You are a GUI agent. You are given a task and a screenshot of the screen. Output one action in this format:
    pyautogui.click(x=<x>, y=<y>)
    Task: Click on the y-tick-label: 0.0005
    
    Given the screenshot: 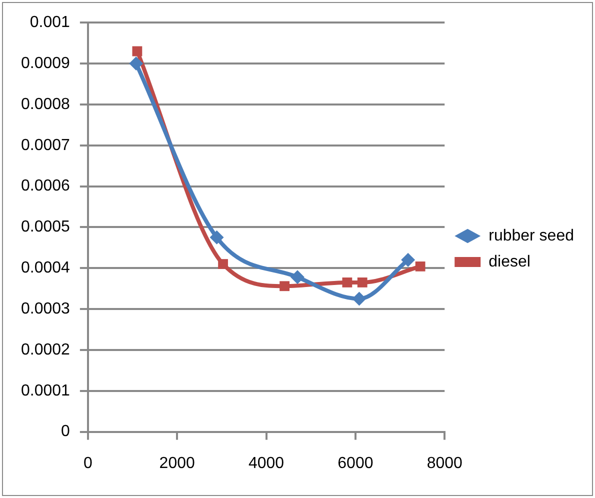 What is the action you would take?
    pyautogui.click(x=45, y=227)
    